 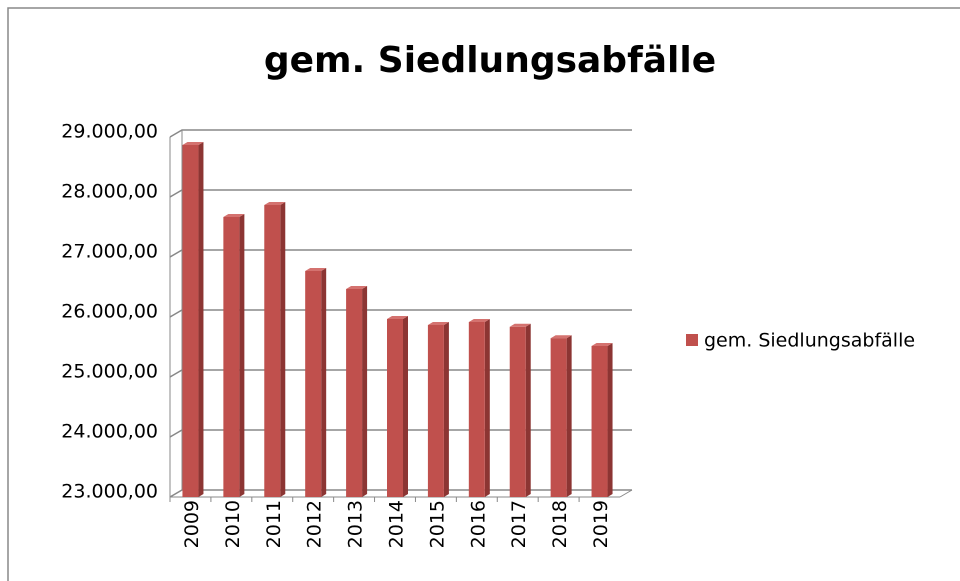 What do you see at coordinates (109, 252) in the screenshot?
I see `y-tick-label: 27.000,00` at bounding box center [109, 252].